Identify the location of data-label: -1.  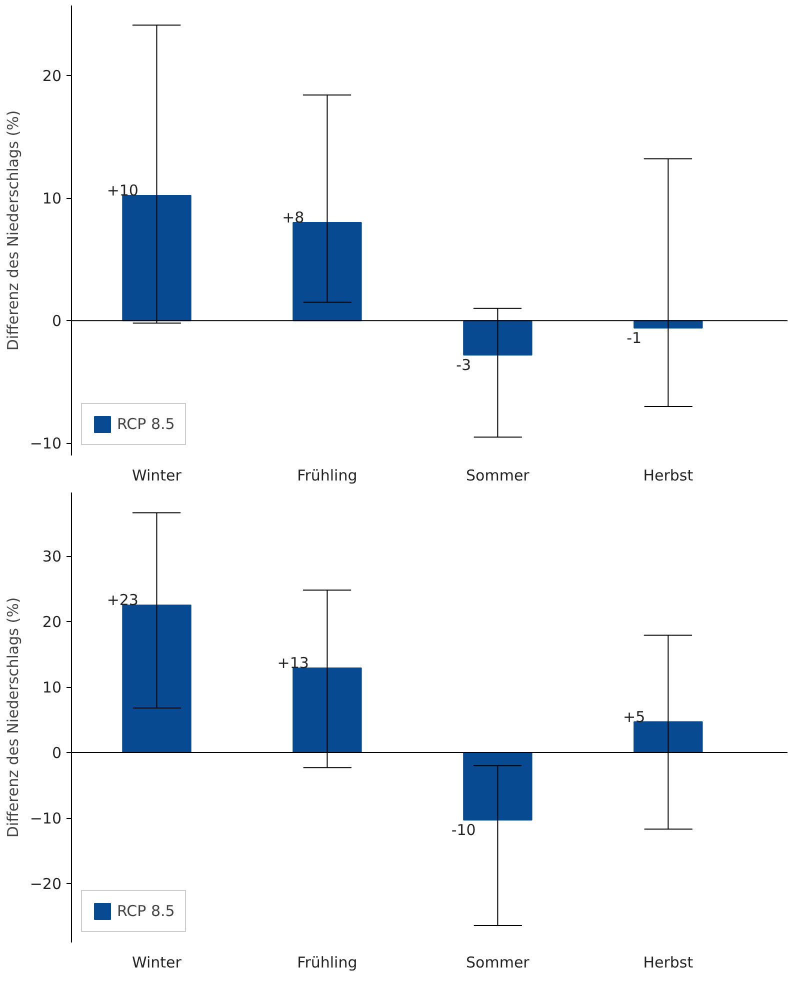
(634, 337).